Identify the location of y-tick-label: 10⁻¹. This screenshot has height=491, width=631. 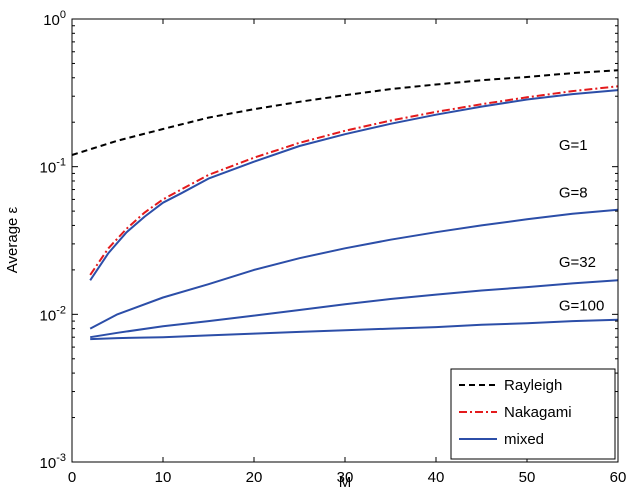
(53, 167).